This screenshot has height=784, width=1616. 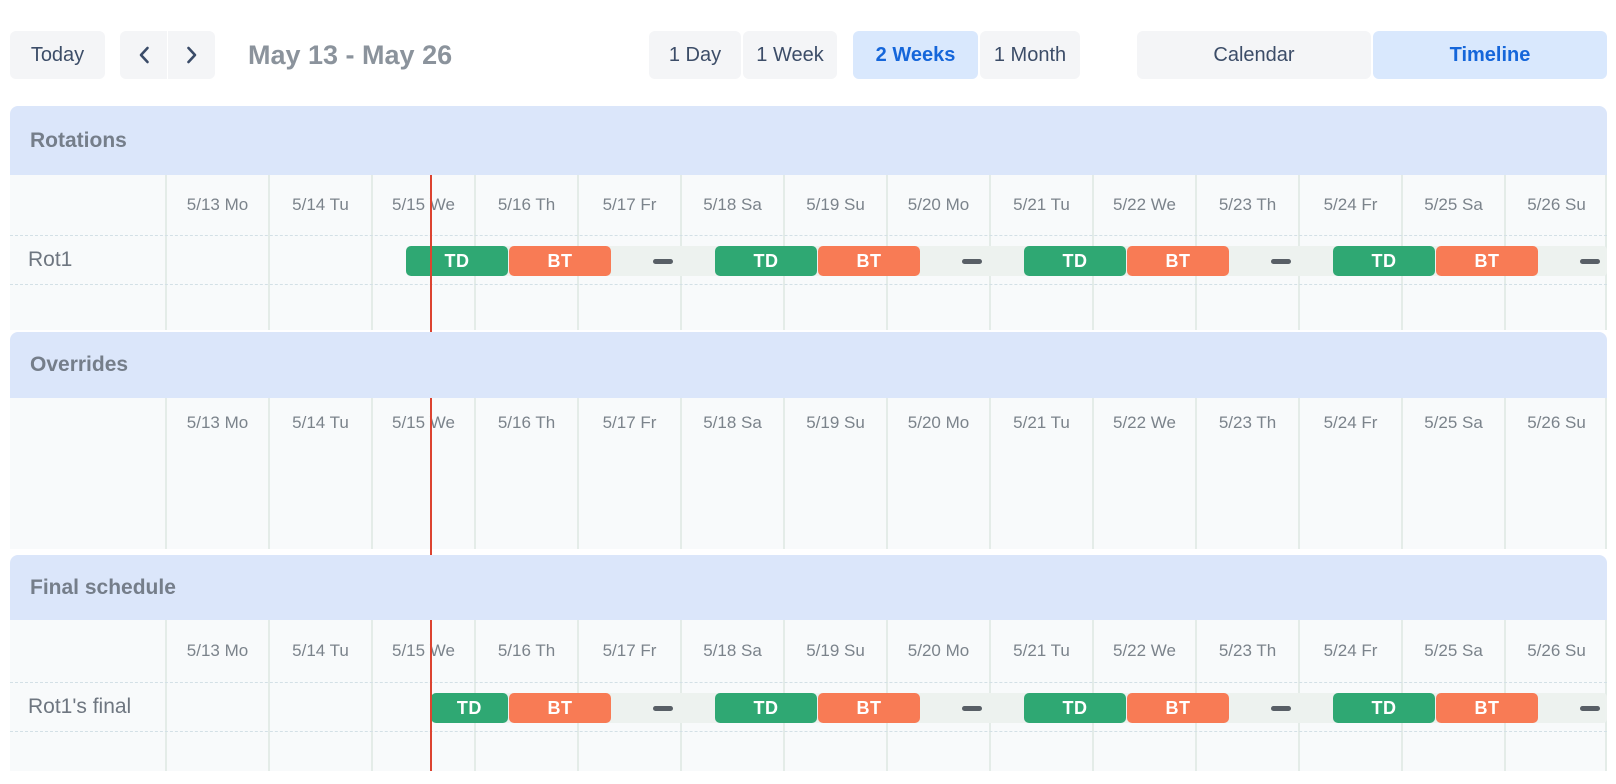 I want to click on next-button, so click(x=191, y=55).